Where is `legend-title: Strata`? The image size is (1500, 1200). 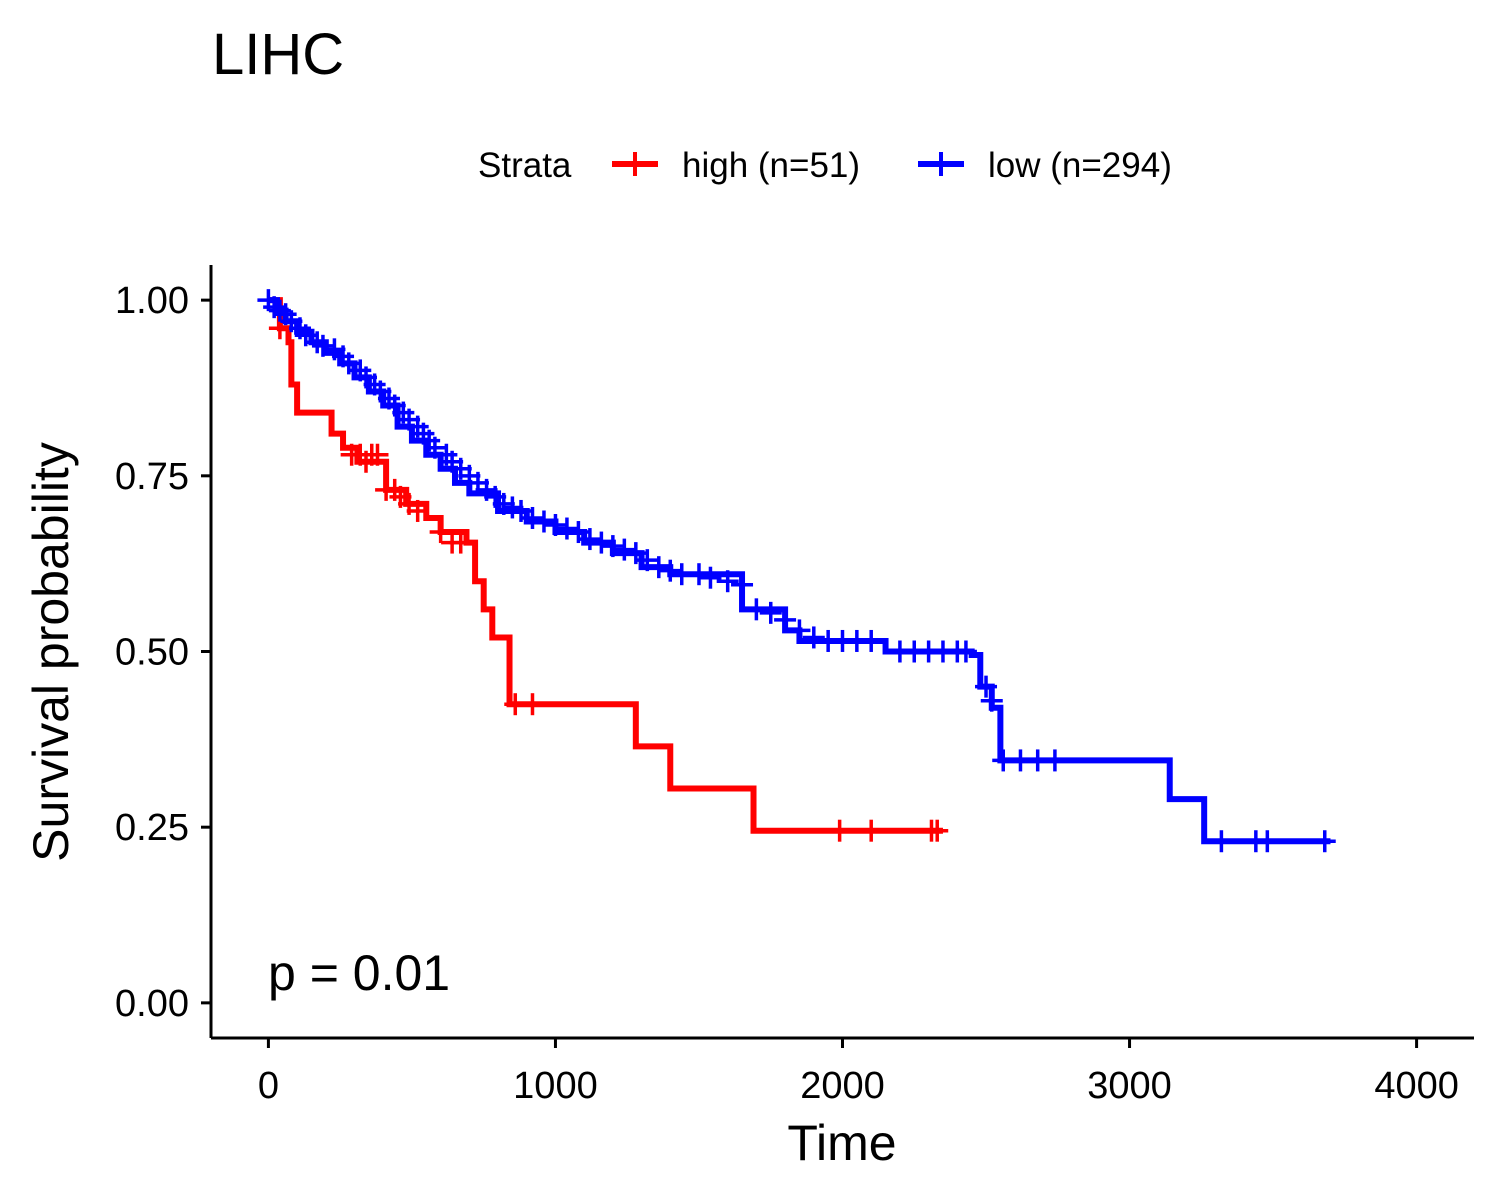
legend-title: Strata is located at coordinates (525, 165).